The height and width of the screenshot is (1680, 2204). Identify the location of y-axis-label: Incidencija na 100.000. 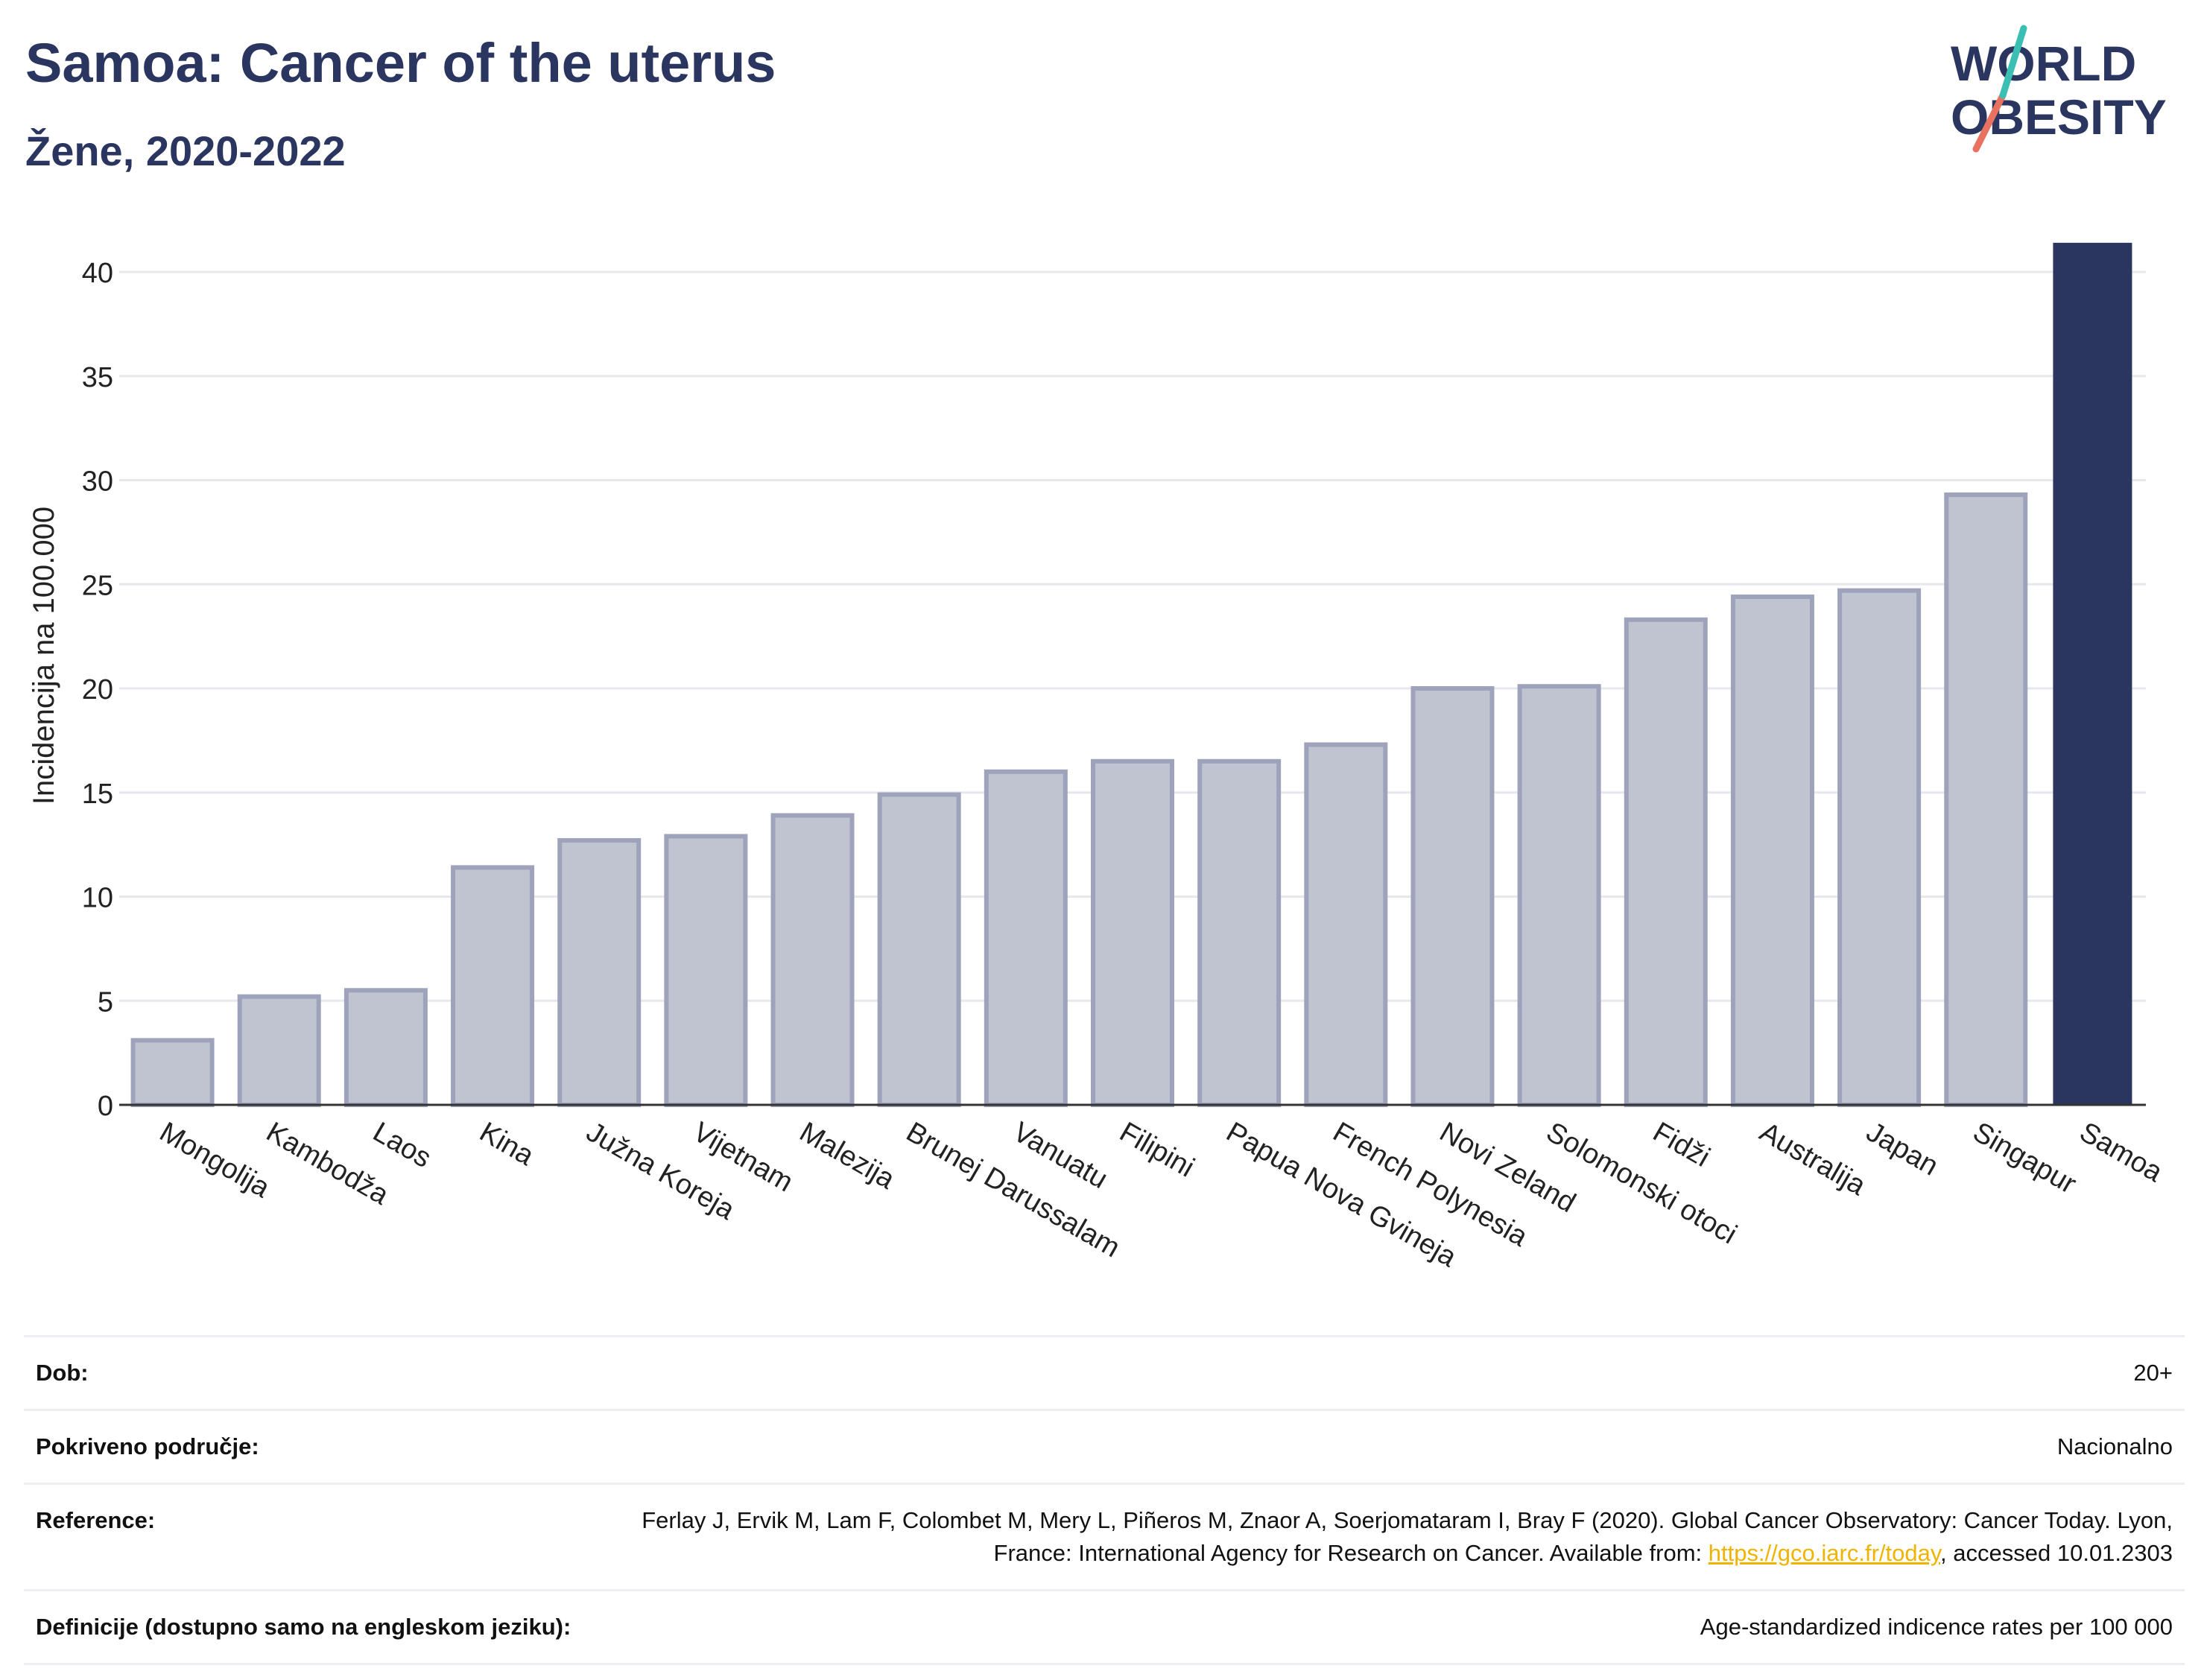
(44, 656).